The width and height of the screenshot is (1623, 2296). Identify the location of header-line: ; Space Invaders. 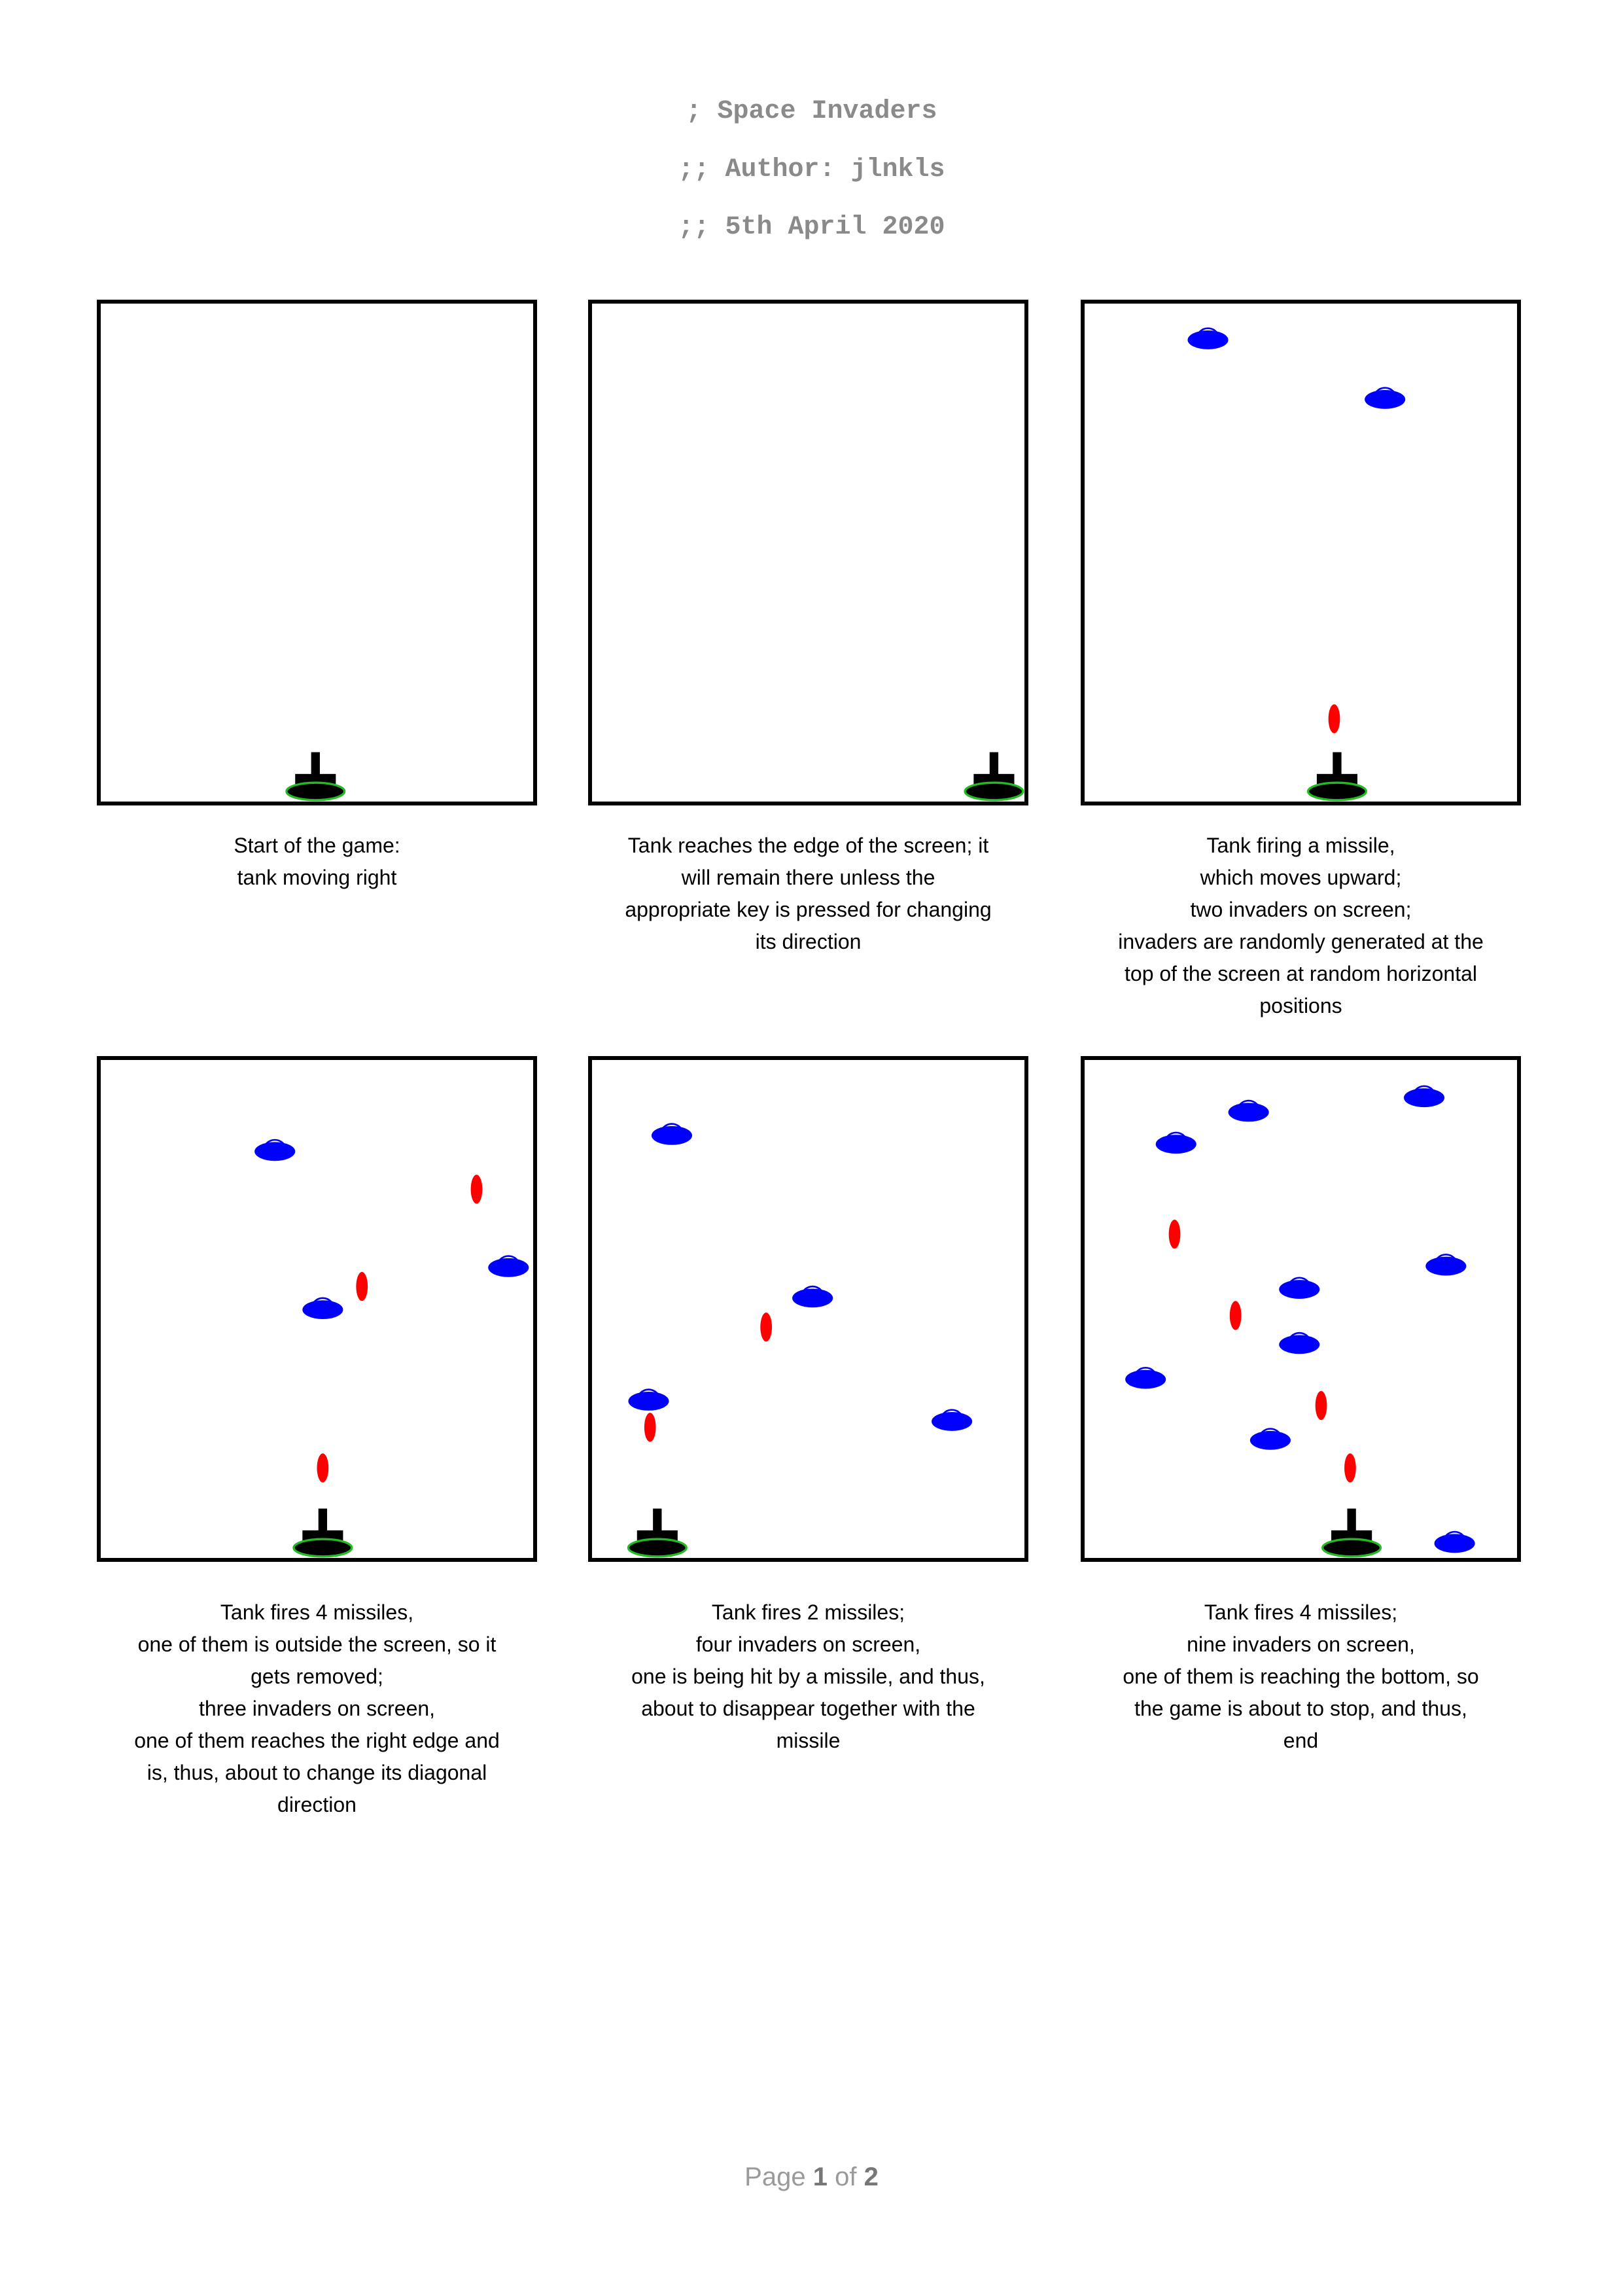
(812, 112).